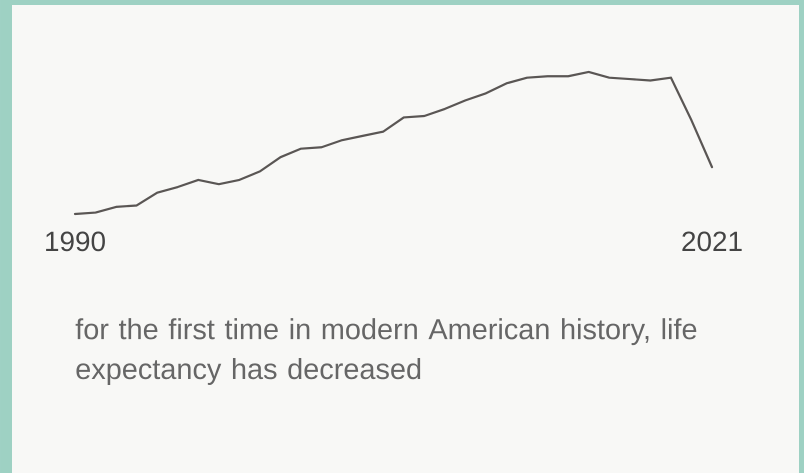 The width and height of the screenshot is (804, 473). Describe the element at coordinates (386, 351) in the screenshot. I see `text: for the first time in modern American history, life expectancy has decreased` at that location.